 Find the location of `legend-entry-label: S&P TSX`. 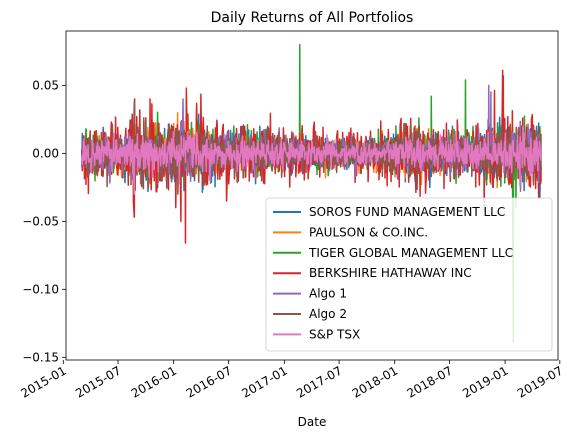

legend-entry-label: S&P TSX is located at coordinates (334, 334).